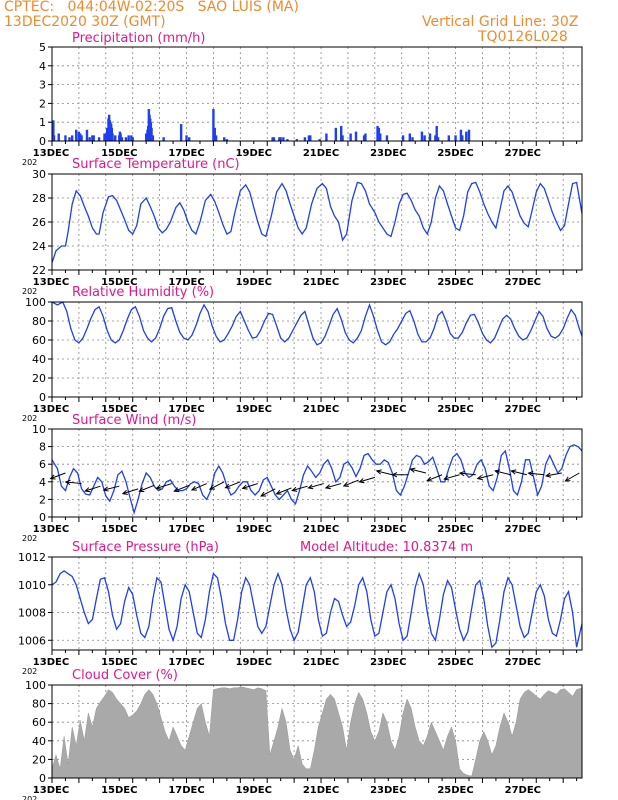 The image size is (618, 800). What do you see at coordinates (523, 37) in the screenshot?
I see `header-model-id: TQ0126L028` at bounding box center [523, 37].